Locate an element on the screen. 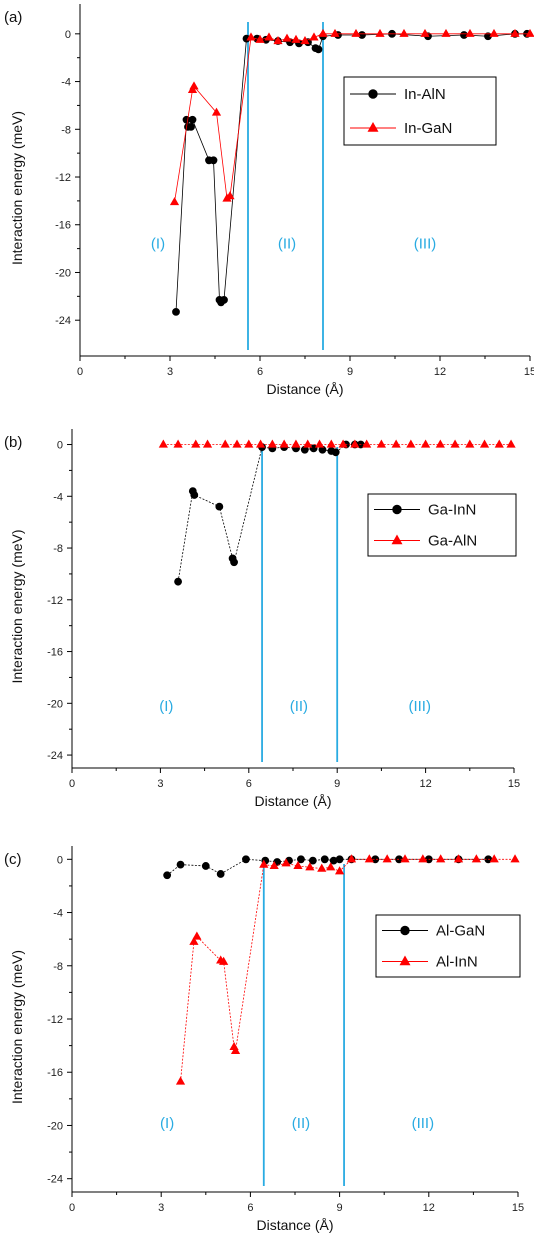 The image size is (534, 1249). legend-label: Ga-InN is located at coordinates (452, 510).